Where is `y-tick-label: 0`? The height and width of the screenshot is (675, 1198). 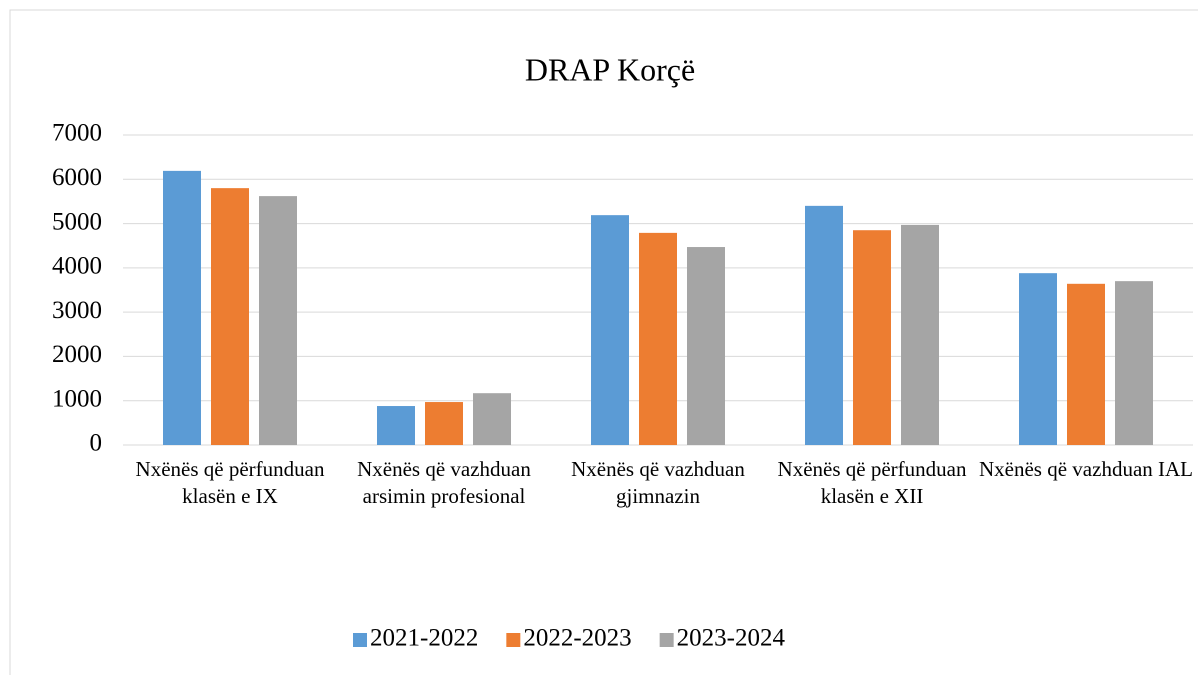
y-tick-label: 0 is located at coordinates (96, 443).